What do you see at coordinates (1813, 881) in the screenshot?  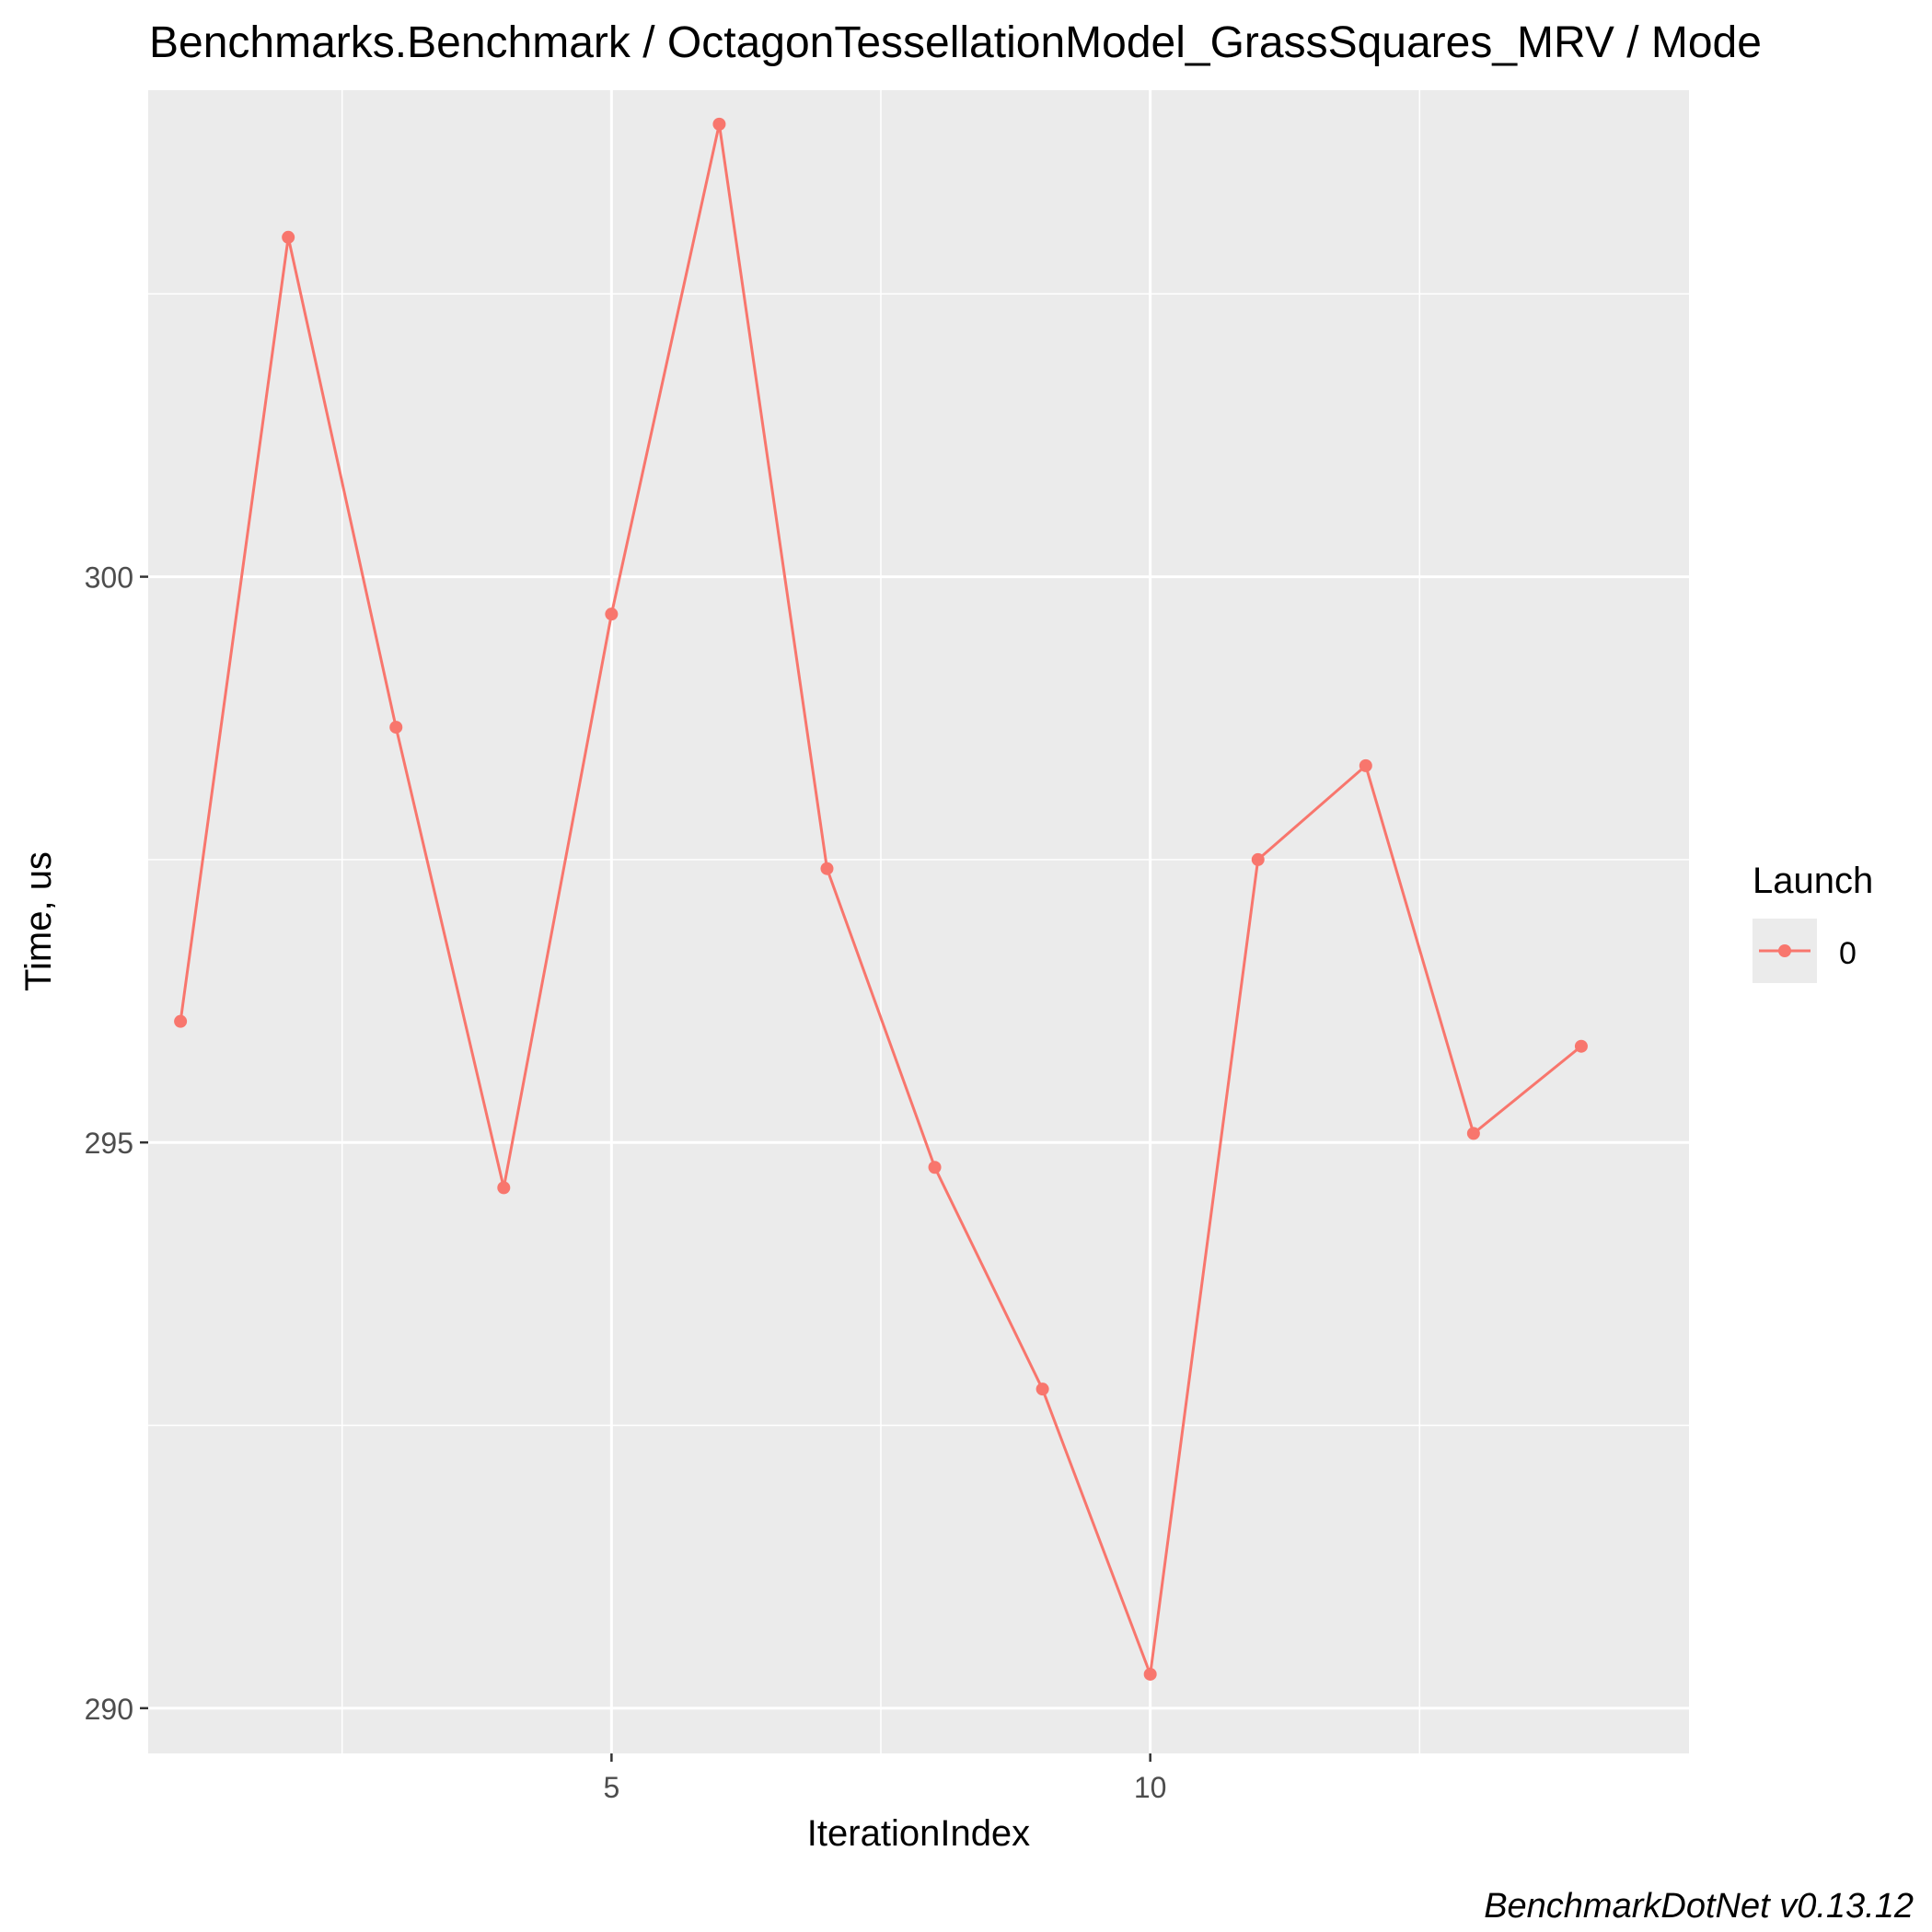 I see `legend-title: Launch` at bounding box center [1813, 881].